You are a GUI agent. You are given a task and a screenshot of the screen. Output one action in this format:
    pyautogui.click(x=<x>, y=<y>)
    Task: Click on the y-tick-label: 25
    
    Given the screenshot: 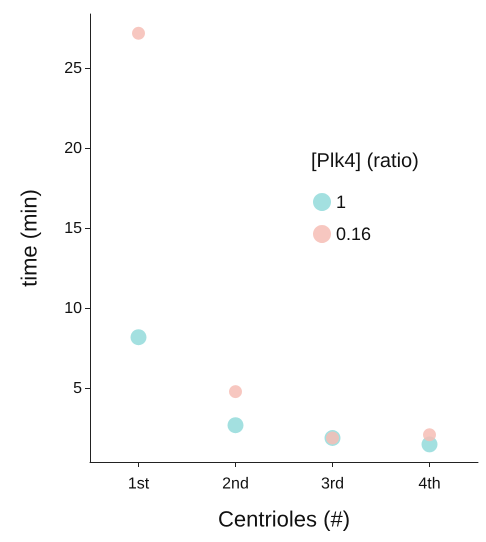 What is the action you would take?
    pyautogui.click(x=73, y=68)
    